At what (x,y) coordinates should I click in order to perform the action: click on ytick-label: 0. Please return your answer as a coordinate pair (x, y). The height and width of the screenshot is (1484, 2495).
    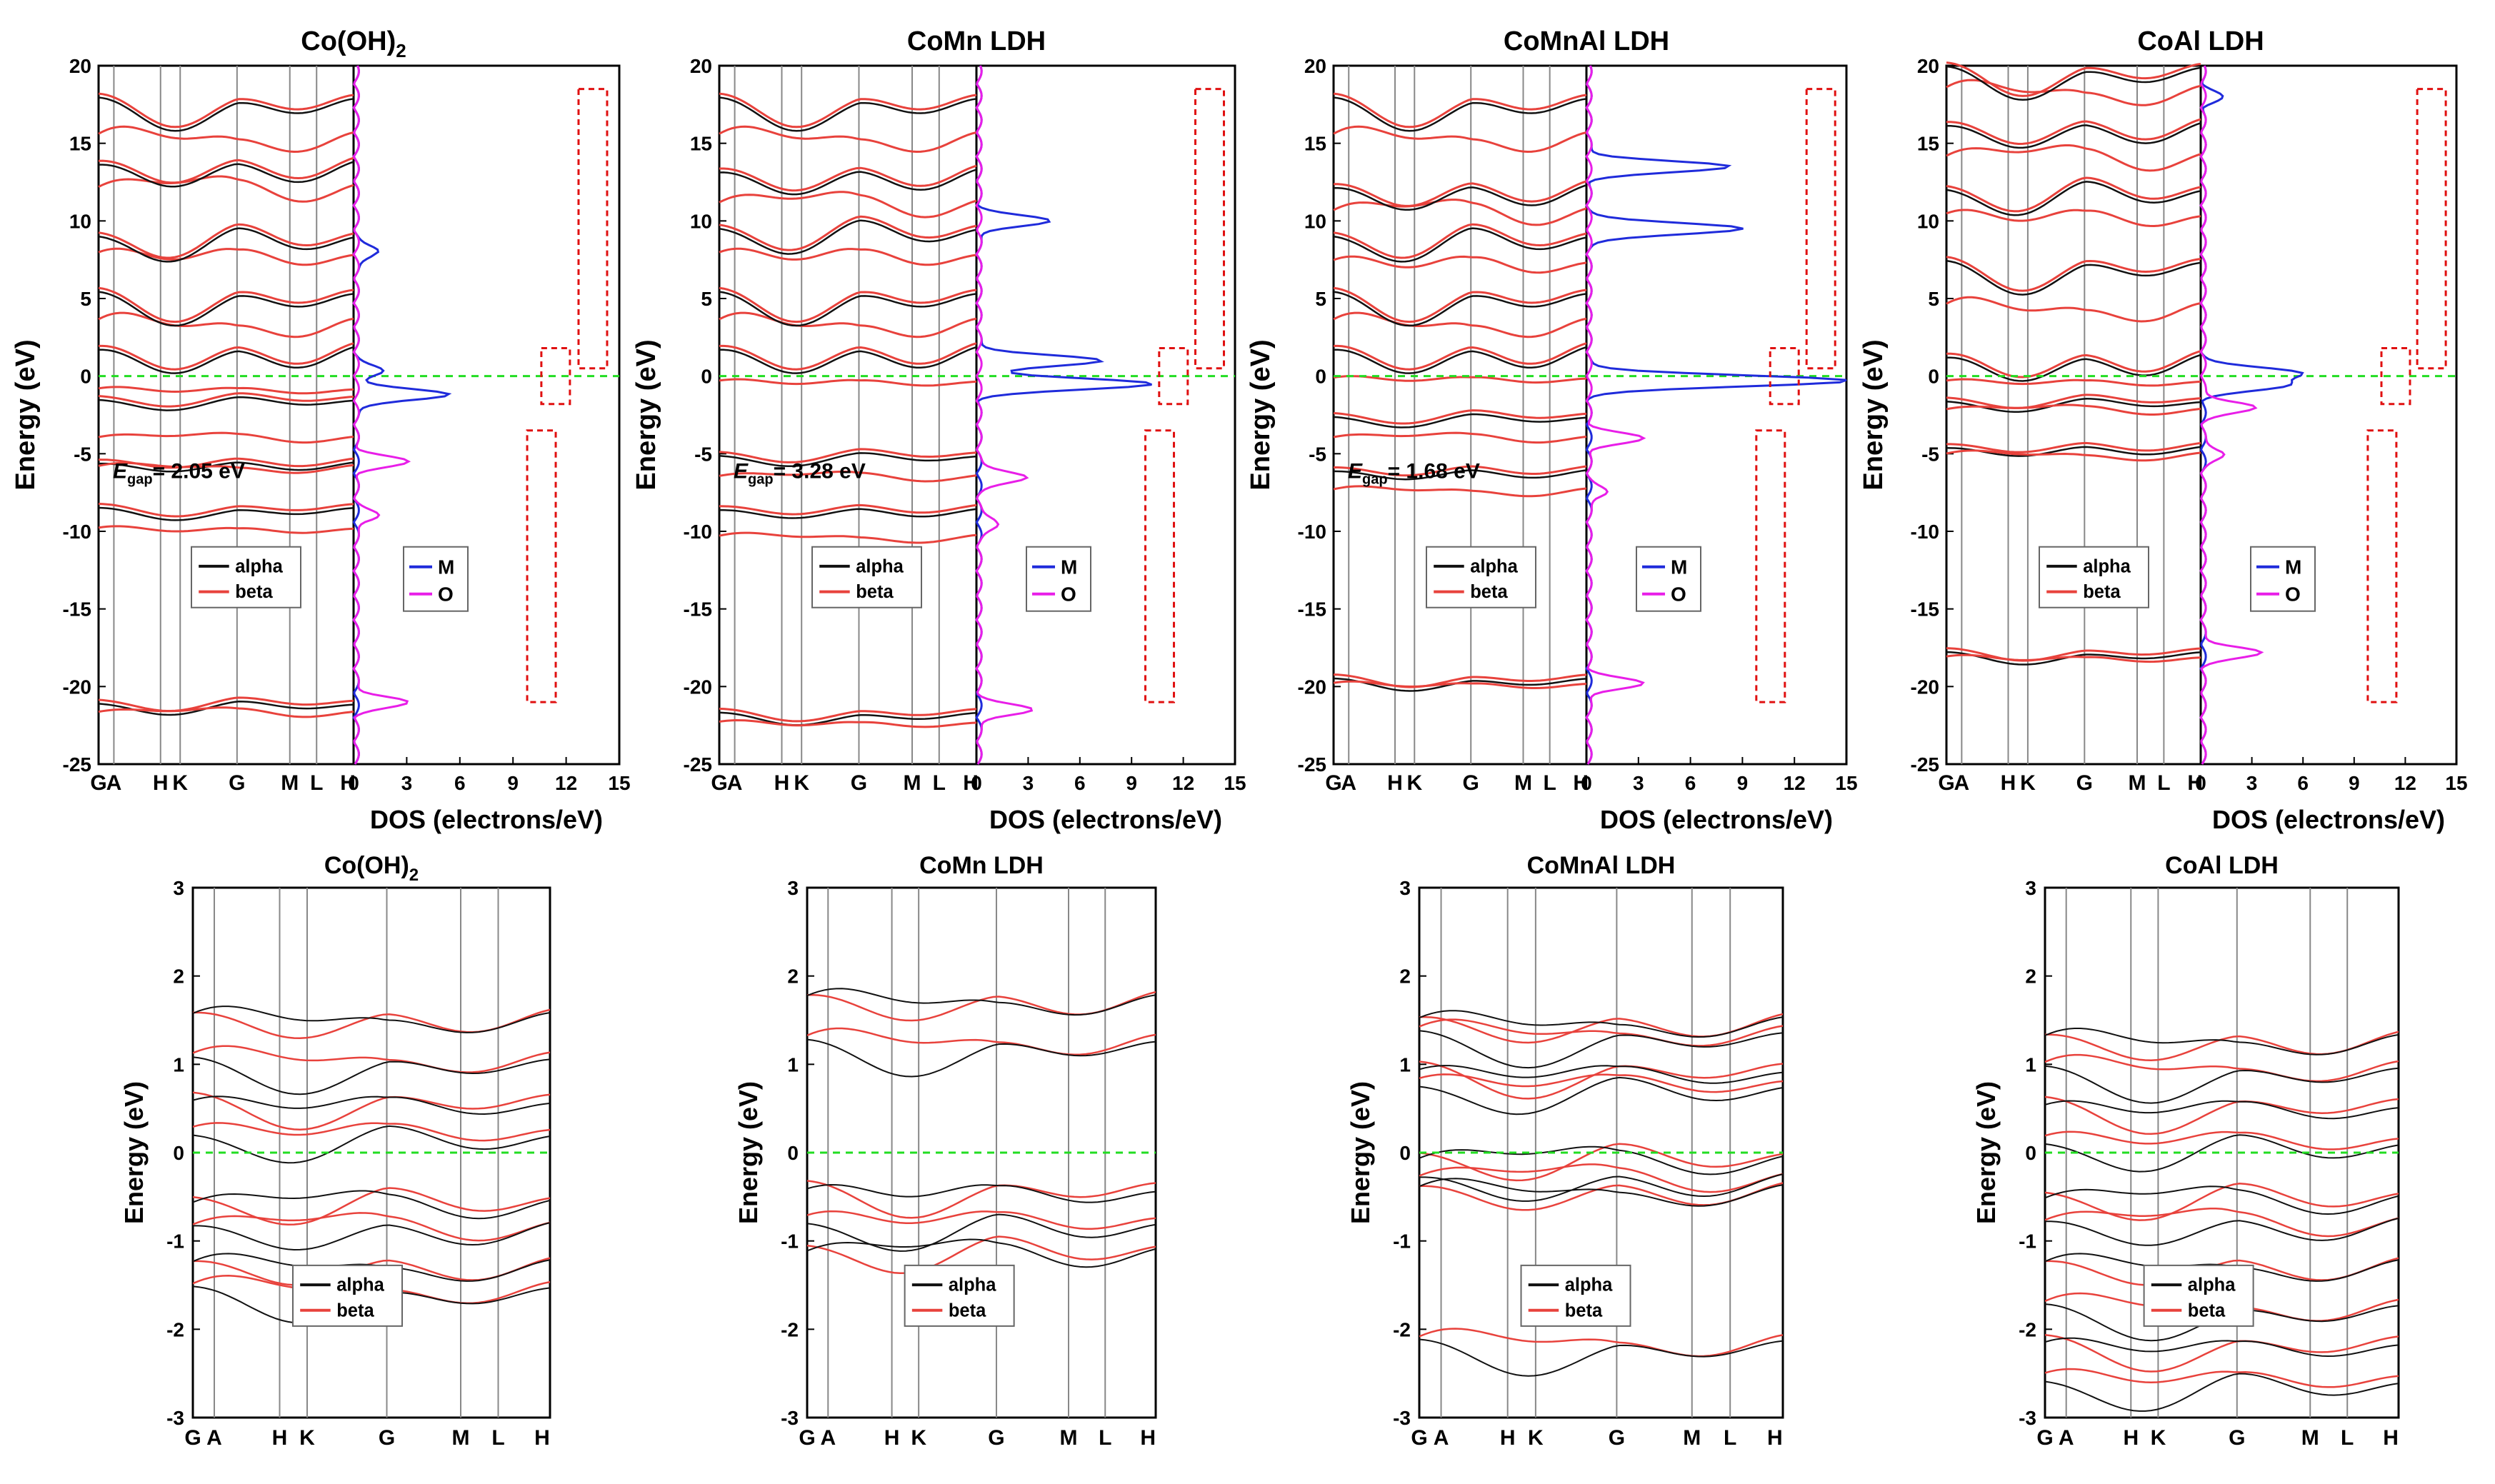
    Looking at the image, I should click on (793, 1153).